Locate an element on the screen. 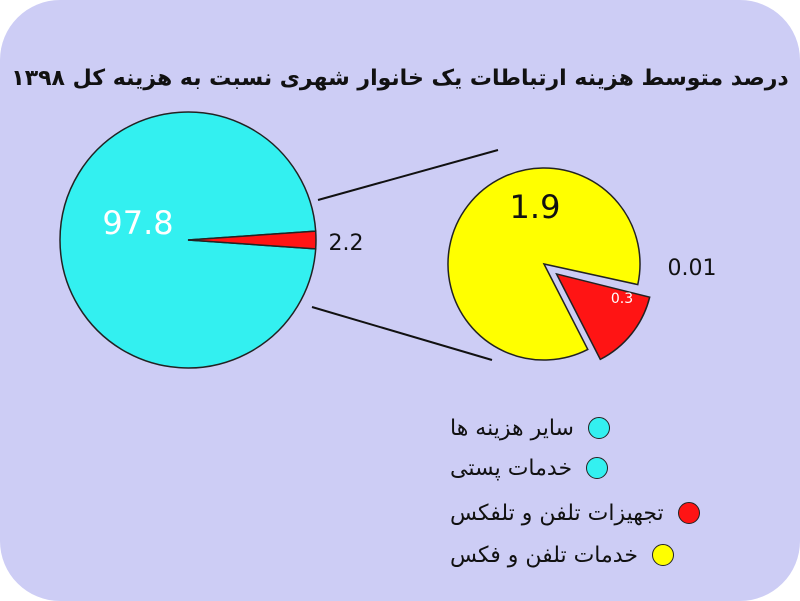 Image resolution: width=800 pixels, height=601 pixels. pie-slice-communications is located at coordinates (252, 240).